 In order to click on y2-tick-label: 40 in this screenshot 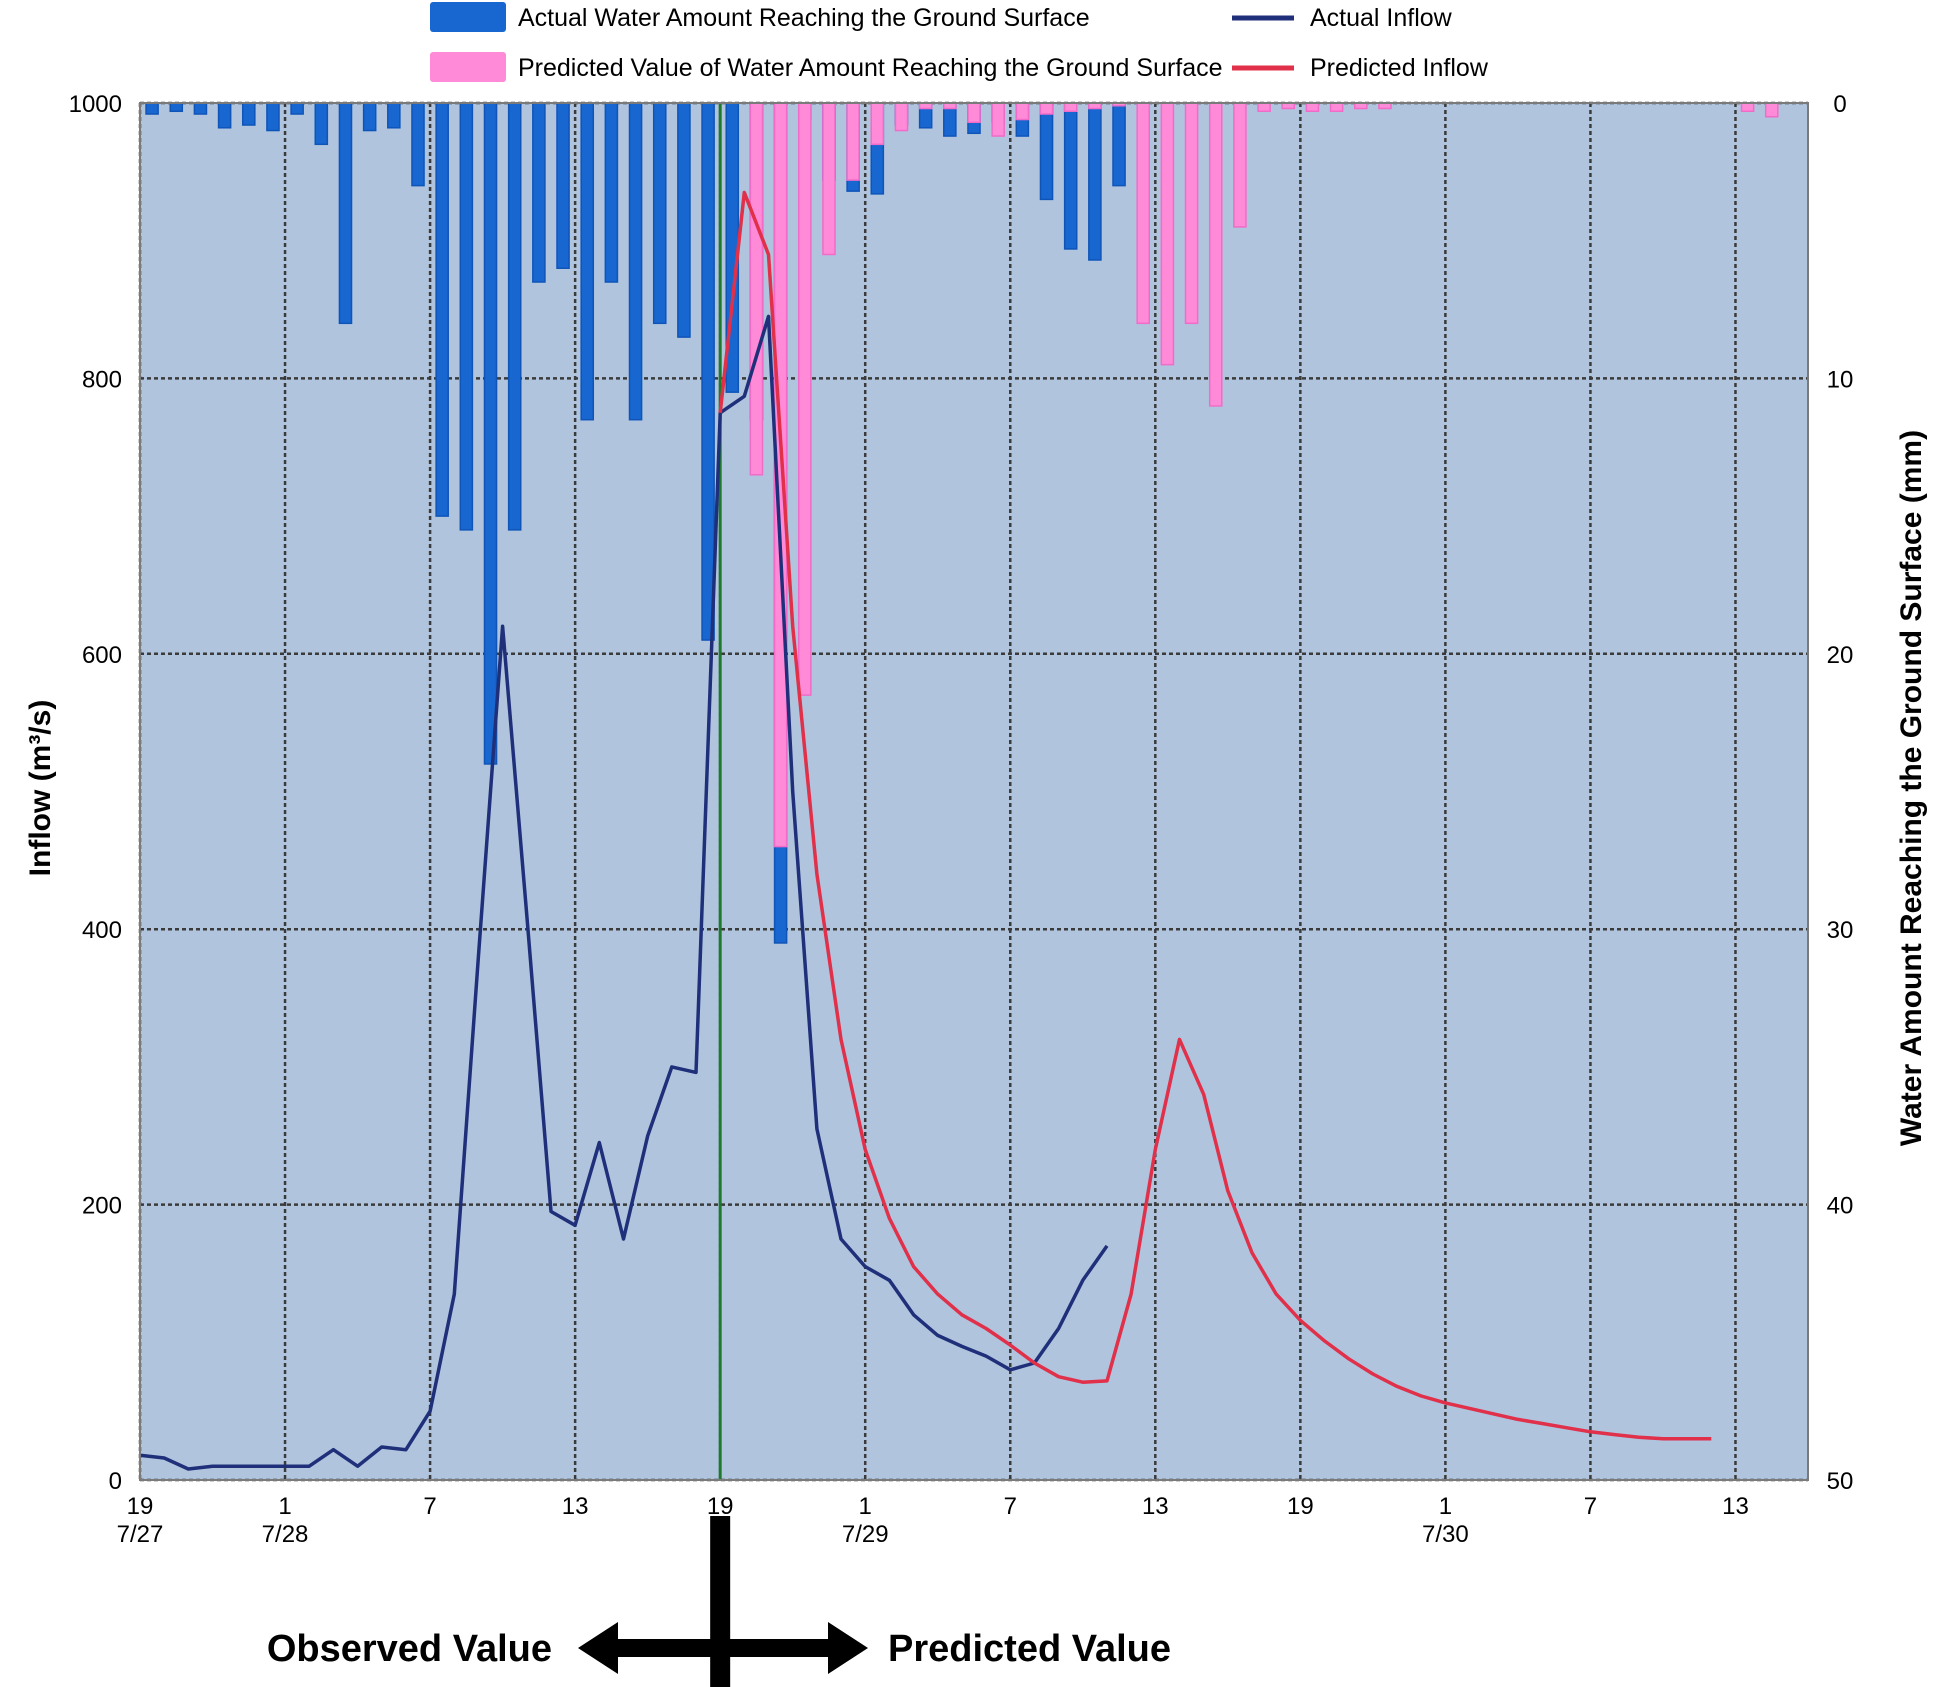, I will do `click(1840, 1206)`.